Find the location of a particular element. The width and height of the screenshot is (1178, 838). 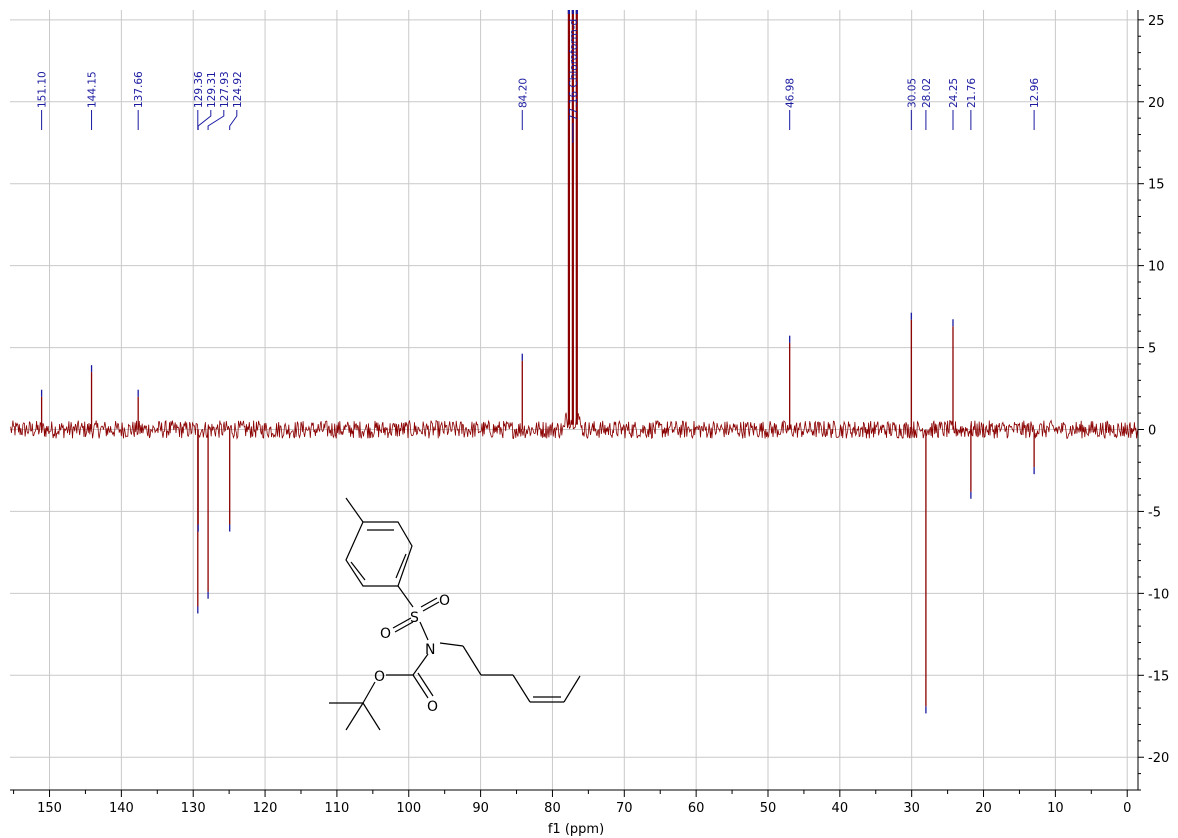

y-tick-label: 5 is located at coordinates (1152, 349).